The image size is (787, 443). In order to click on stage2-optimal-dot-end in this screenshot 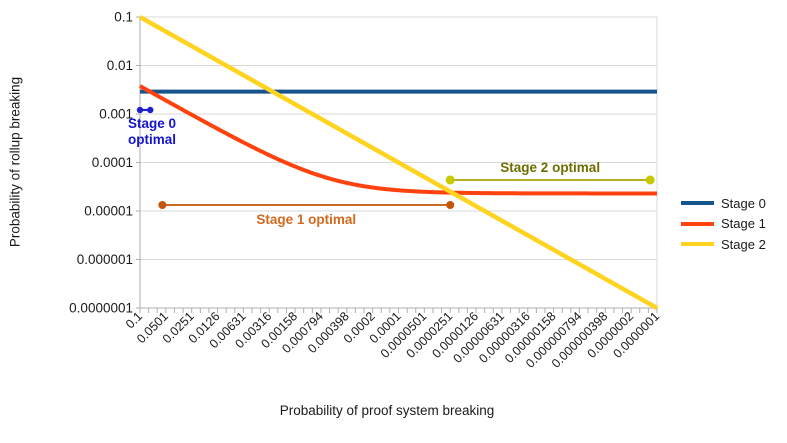, I will do `click(650, 180)`.